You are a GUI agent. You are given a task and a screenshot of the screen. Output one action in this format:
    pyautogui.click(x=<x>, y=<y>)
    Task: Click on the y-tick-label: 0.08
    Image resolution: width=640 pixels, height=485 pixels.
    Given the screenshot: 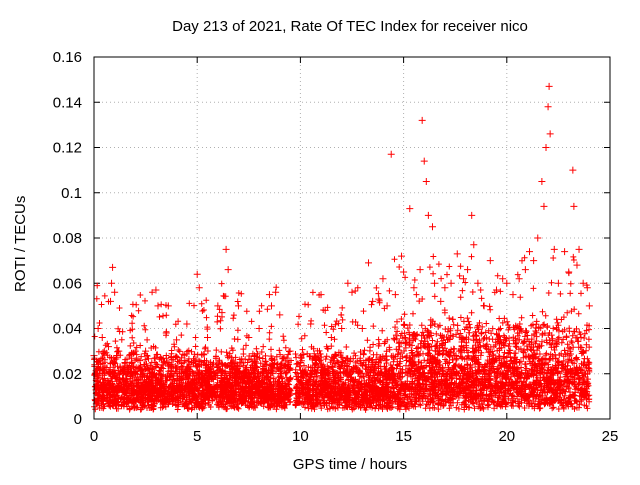 What is the action you would take?
    pyautogui.click(x=67, y=238)
    